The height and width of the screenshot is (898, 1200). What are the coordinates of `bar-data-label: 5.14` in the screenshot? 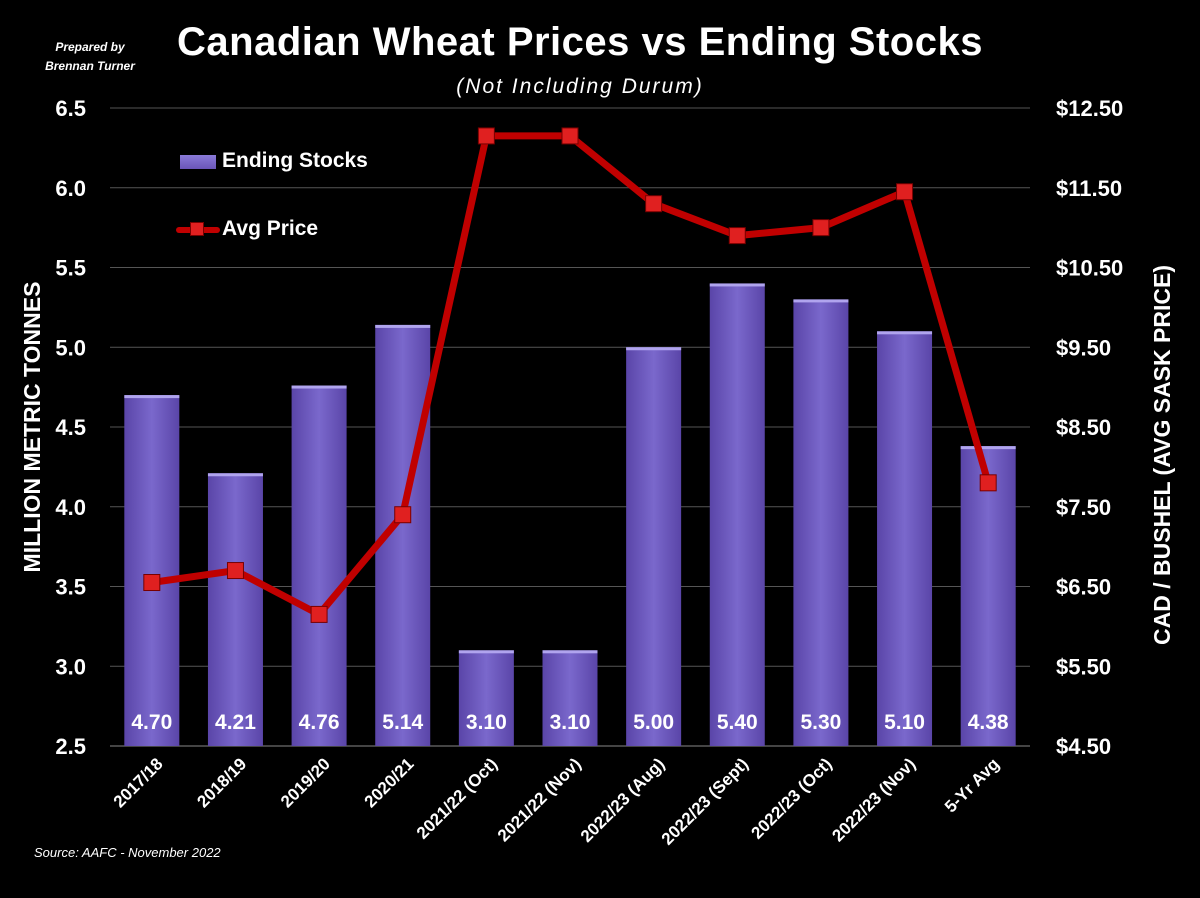 It's located at (402, 722).